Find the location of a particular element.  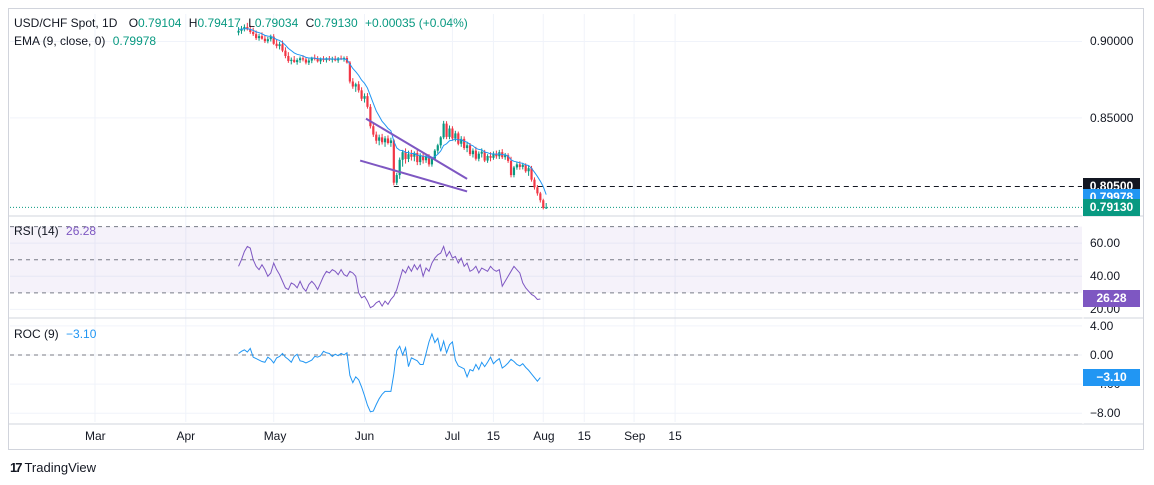

price-axis-badge: 0.79130 is located at coordinates (1111, 207).